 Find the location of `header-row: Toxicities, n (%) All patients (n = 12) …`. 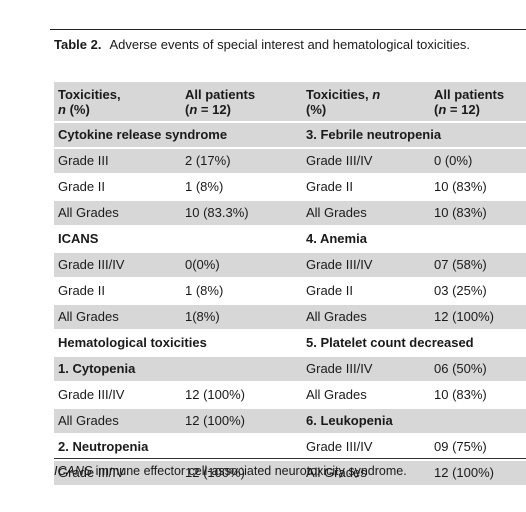

header-row: Toxicities, n (%) All patients (n = 12) … is located at coordinates (290, 102).